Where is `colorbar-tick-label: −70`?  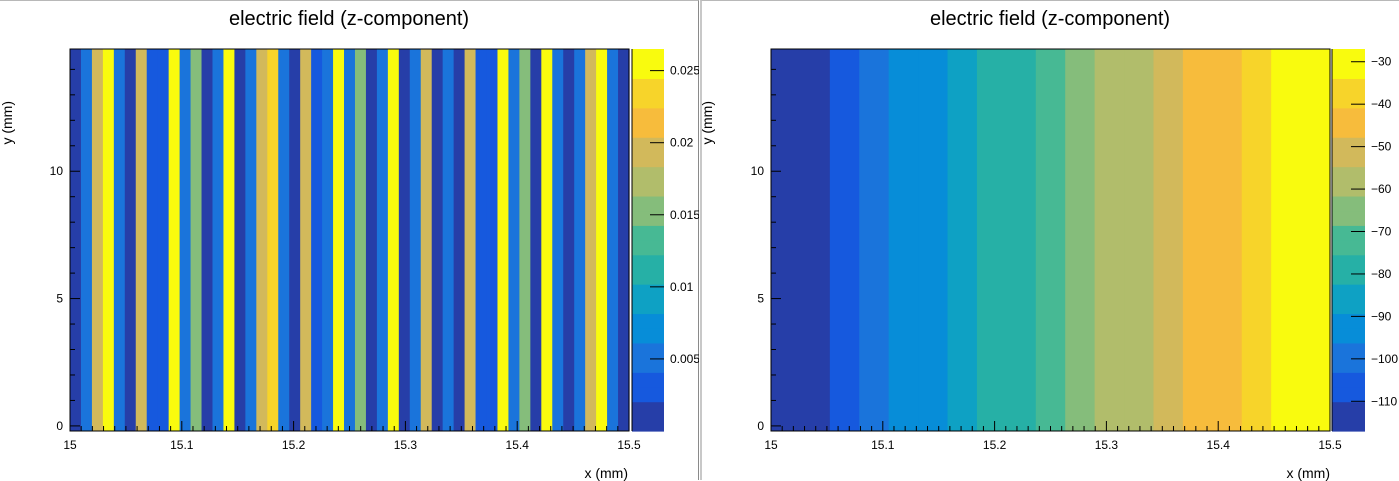
colorbar-tick-label: −70 is located at coordinates (1381, 232).